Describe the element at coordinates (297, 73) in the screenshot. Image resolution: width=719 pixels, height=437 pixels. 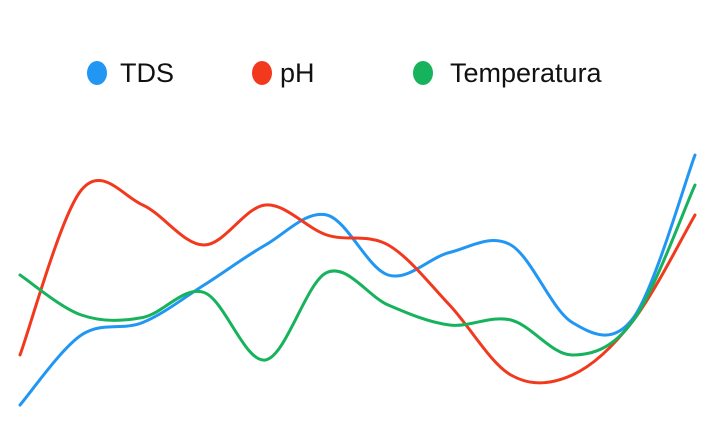
I see `legend-label: pH` at that location.